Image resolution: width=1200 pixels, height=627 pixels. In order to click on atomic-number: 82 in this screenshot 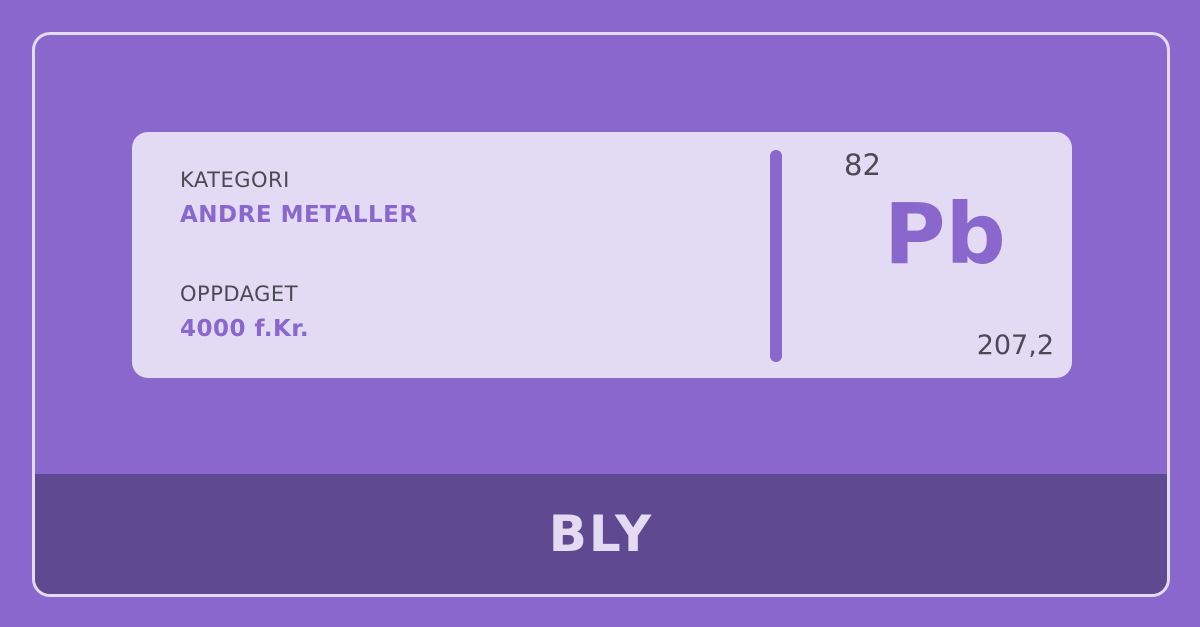, I will do `click(862, 165)`.